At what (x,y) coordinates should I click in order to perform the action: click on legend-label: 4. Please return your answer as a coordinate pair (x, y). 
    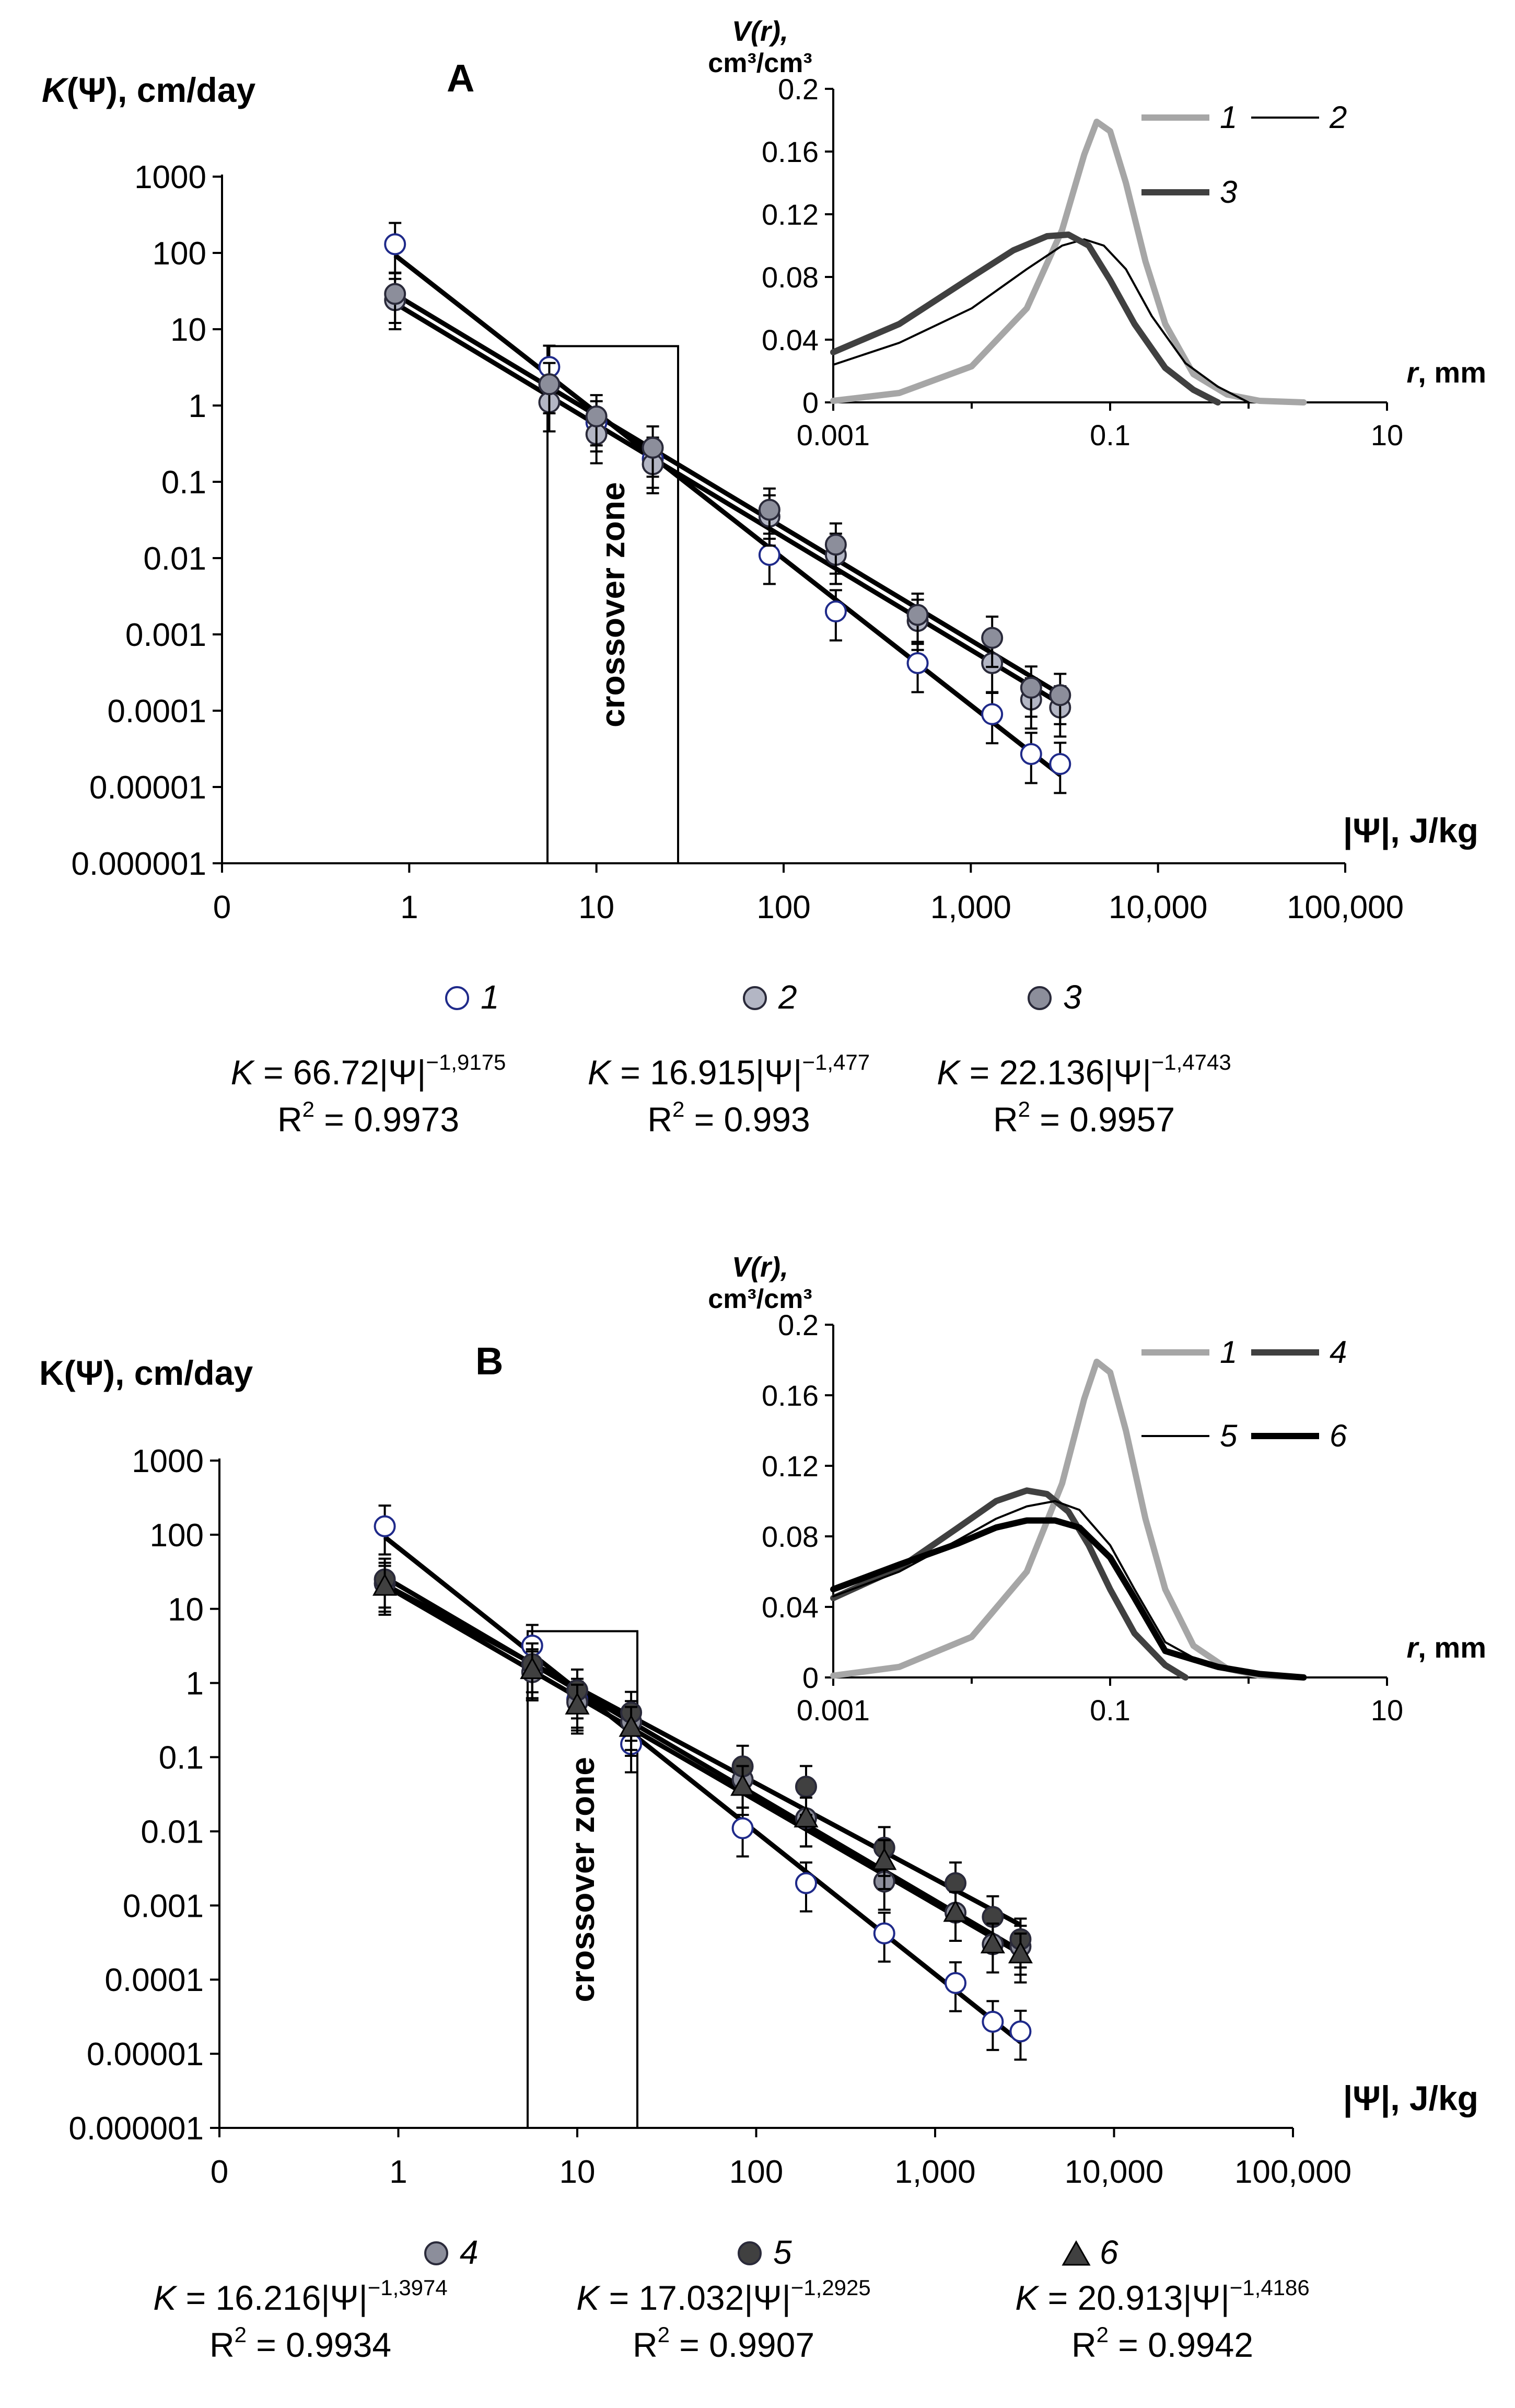
    Looking at the image, I should click on (470, 2252).